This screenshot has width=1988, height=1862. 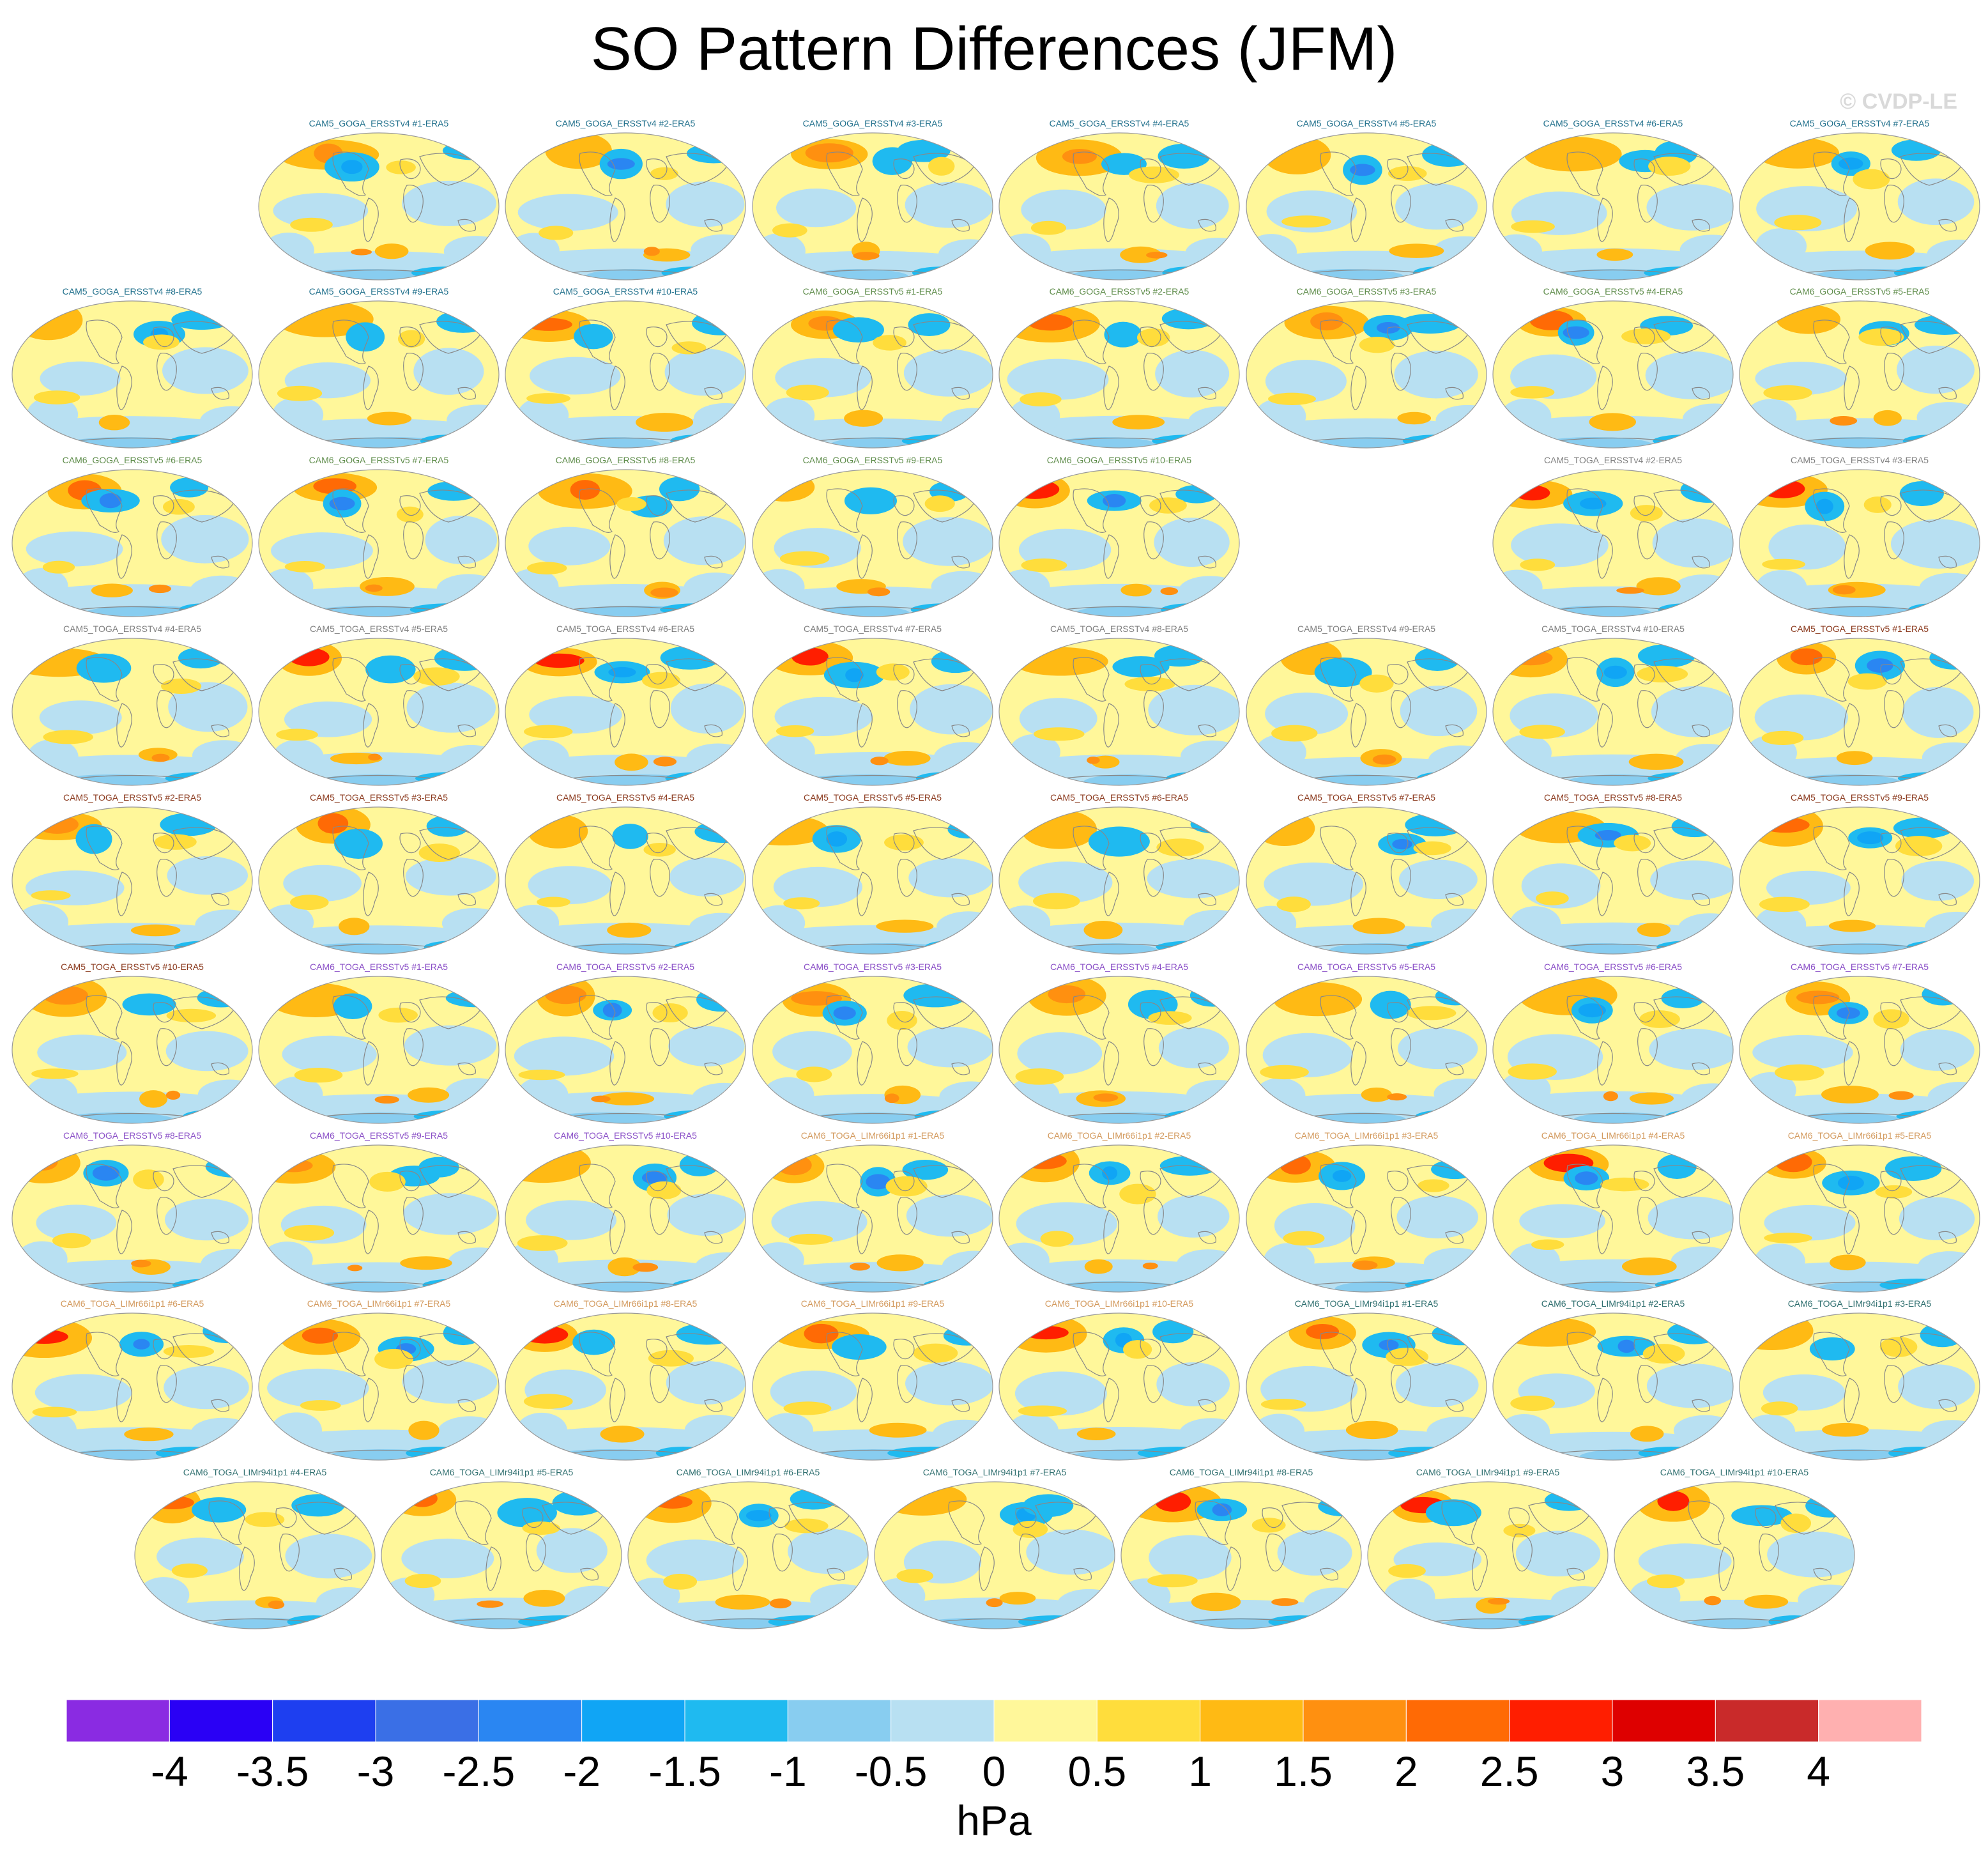 What do you see at coordinates (736, 1721) in the screenshot?
I see `colorbar-swatch` at bounding box center [736, 1721].